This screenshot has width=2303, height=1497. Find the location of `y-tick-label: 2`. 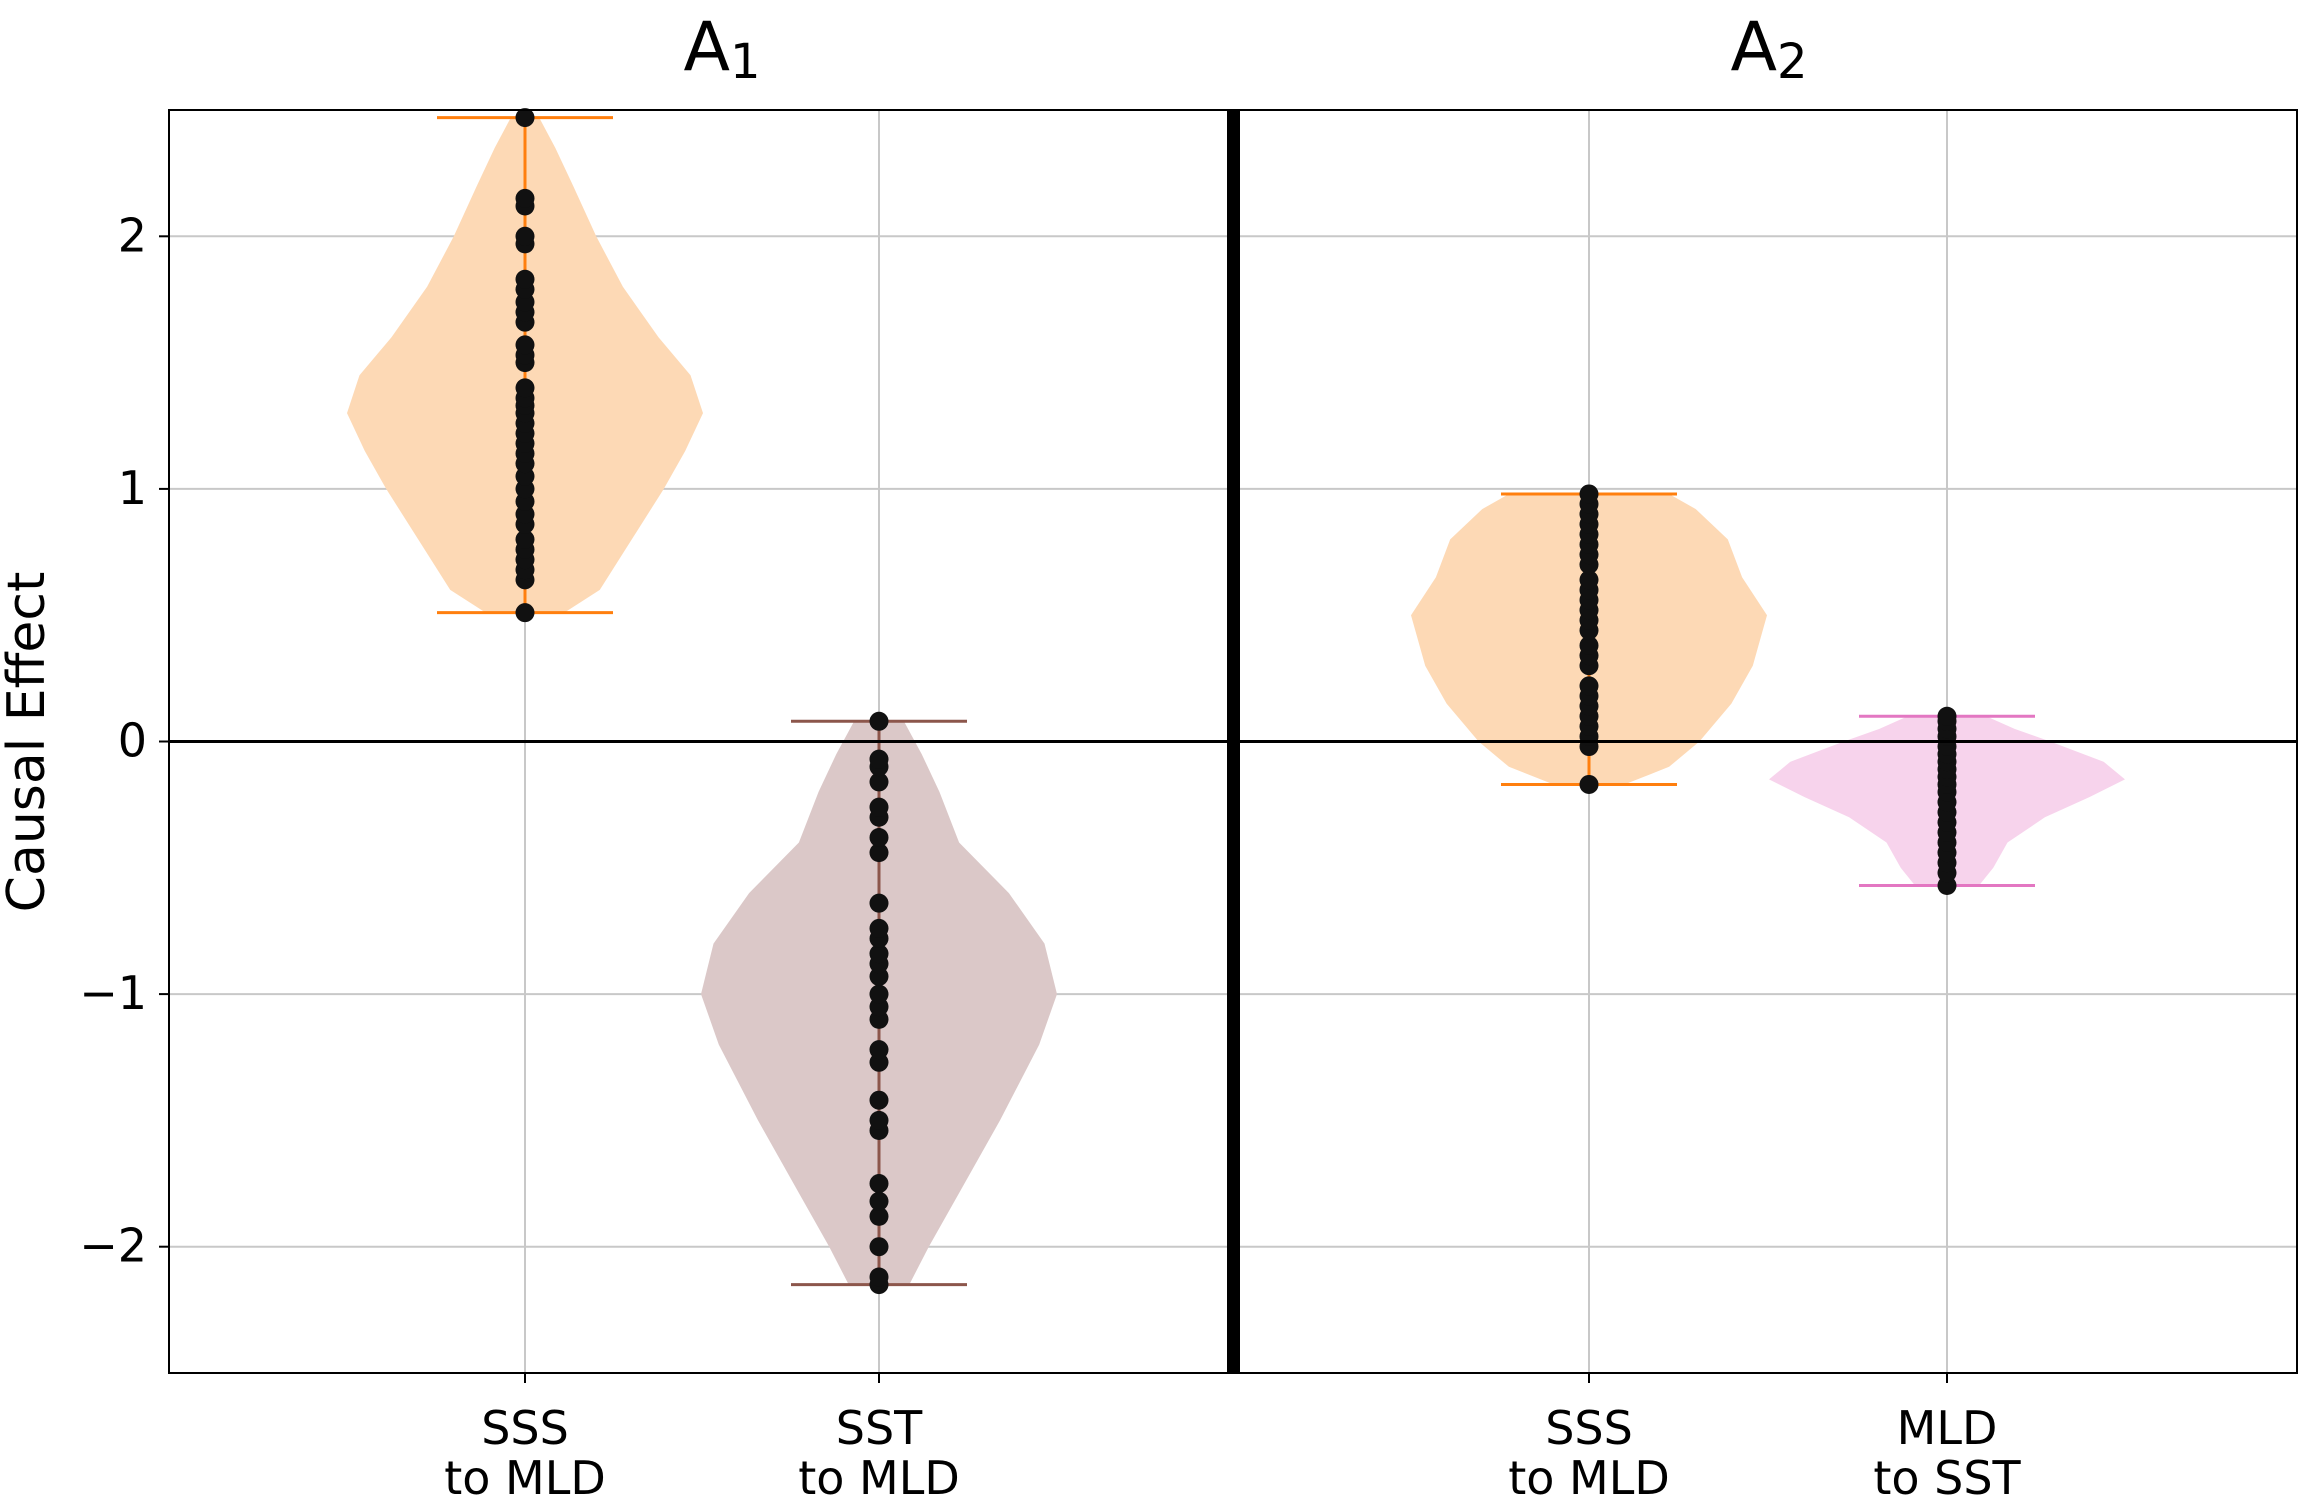

y-tick-label: 2 is located at coordinates (132, 235).